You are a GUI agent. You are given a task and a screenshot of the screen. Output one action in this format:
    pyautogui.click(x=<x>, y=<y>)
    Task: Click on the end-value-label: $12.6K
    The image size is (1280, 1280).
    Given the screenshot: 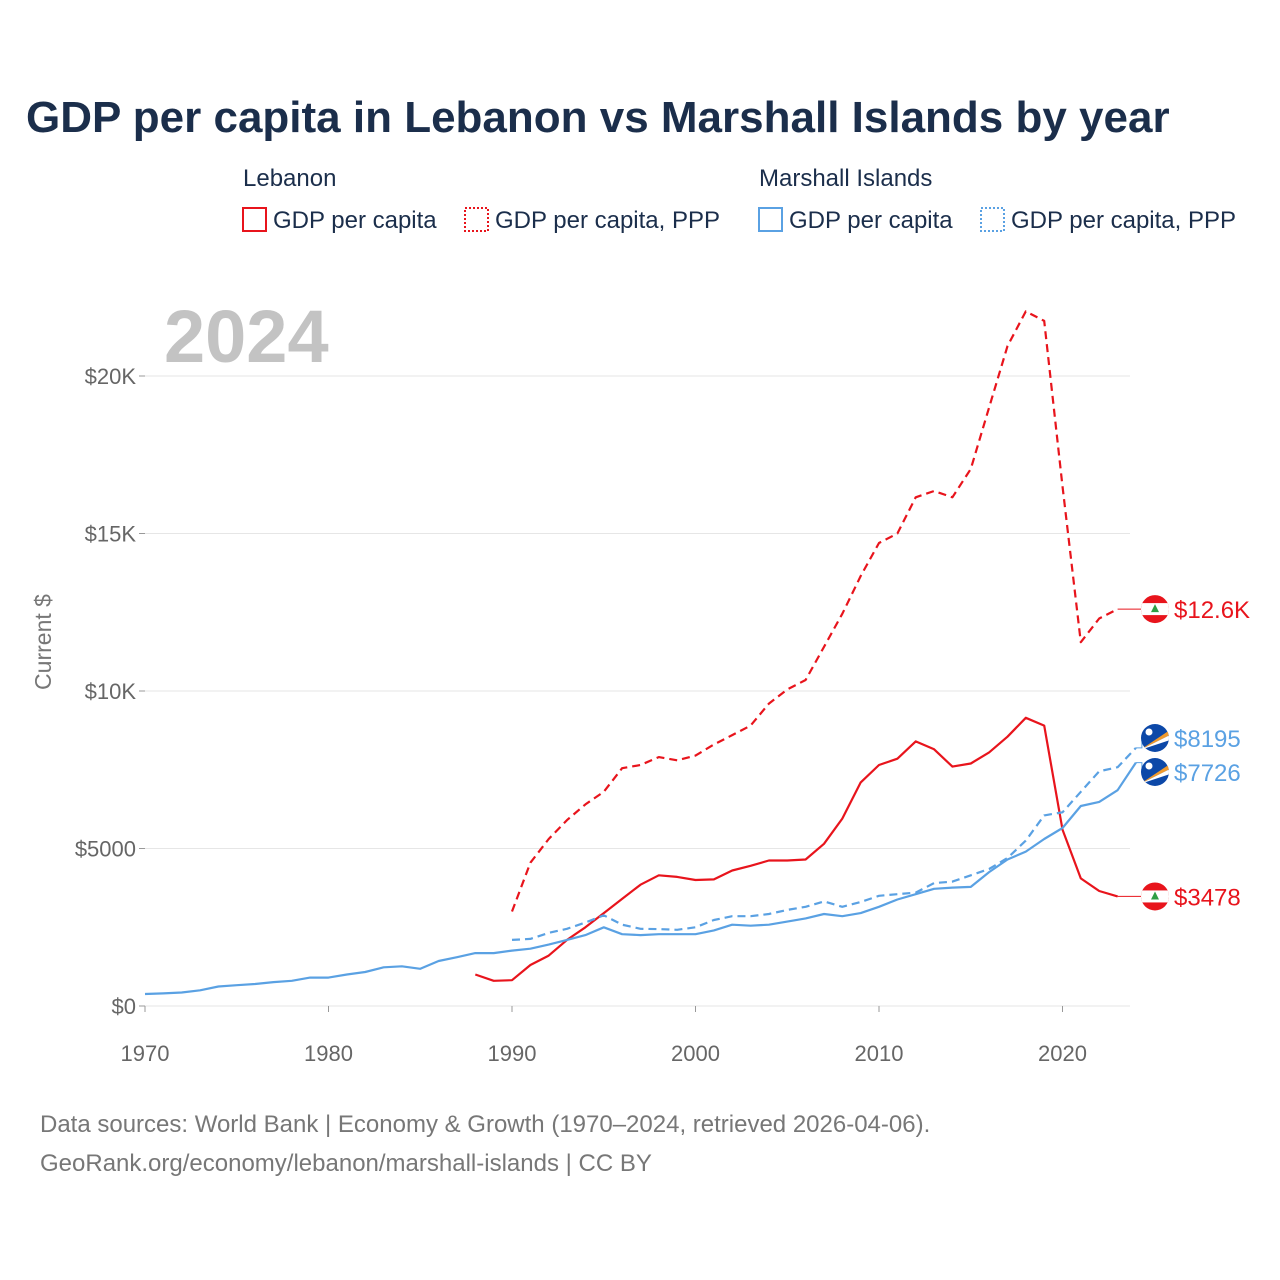 What is the action you would take?
    pyautogui.click(x=1212, y=610)
    